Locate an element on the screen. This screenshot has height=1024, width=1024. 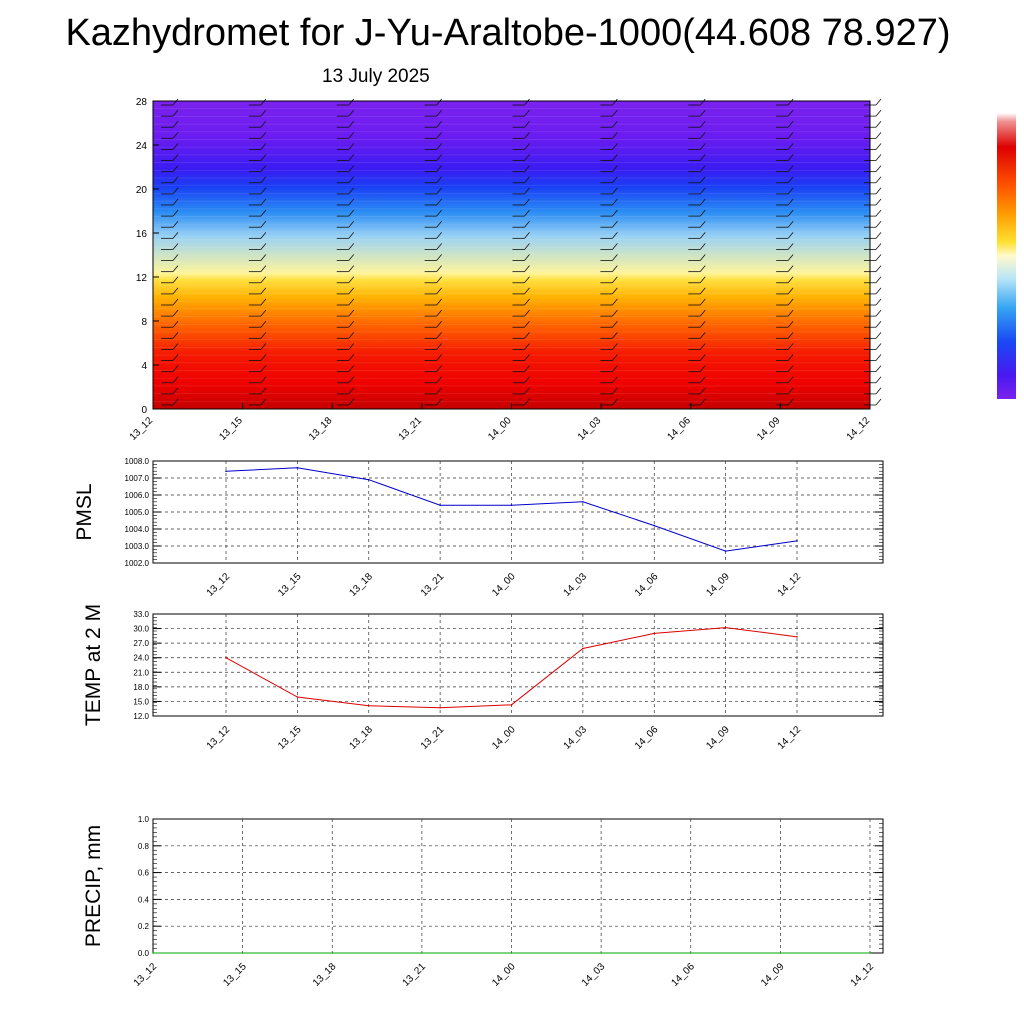
y-tick-label: 24.0 is located at coordinates (141, 658).